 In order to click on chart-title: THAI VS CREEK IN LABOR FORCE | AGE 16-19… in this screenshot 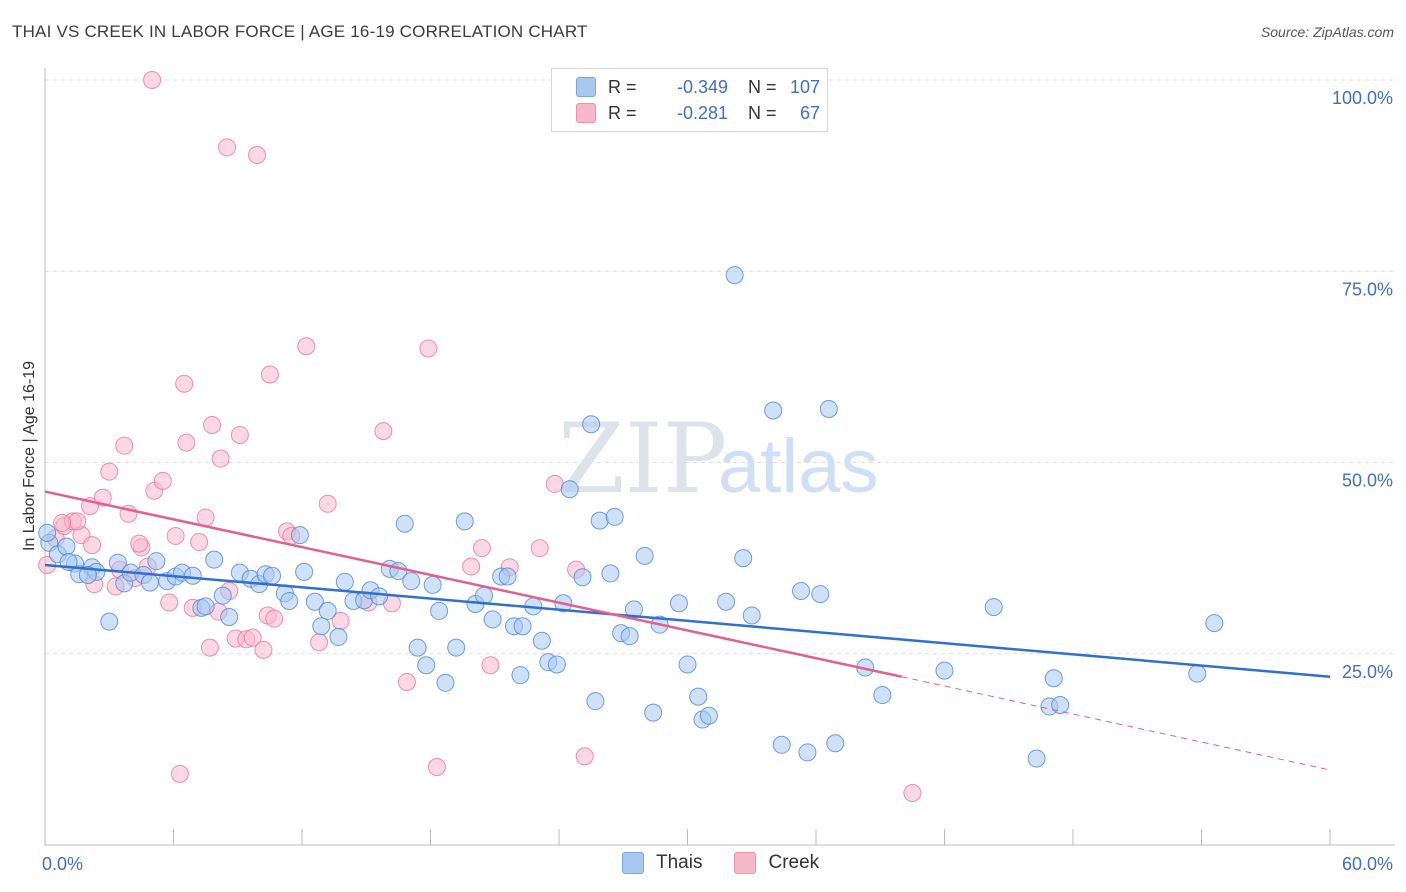, I will do `click(300, 31)`.